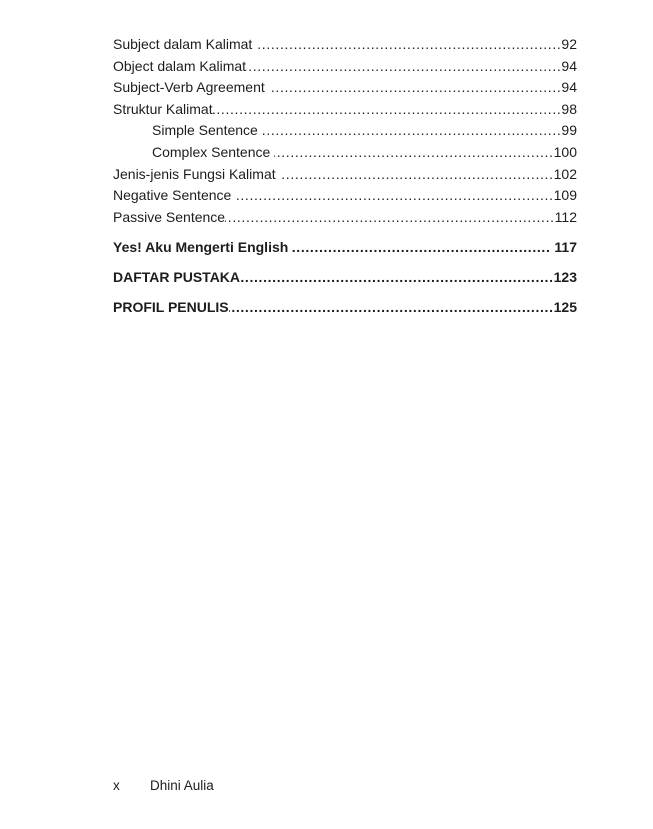  I want to click on footer-author: Dhini Aulia, so click(182, 785).